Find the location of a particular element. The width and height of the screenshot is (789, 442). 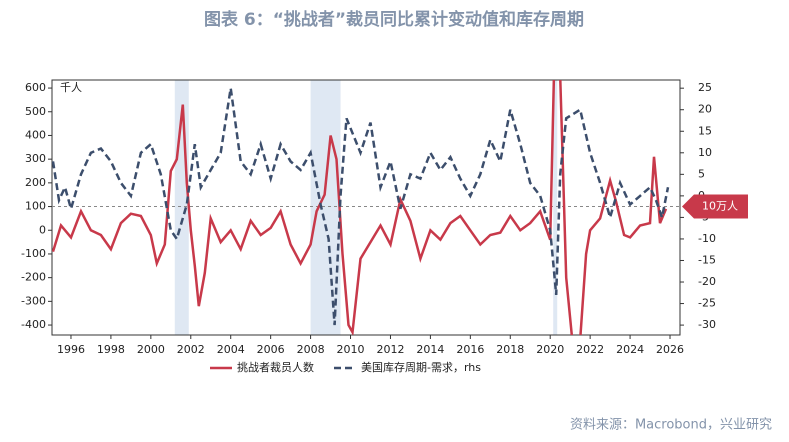

y-axis-label: 千人 is located at coordinates (71, 87).